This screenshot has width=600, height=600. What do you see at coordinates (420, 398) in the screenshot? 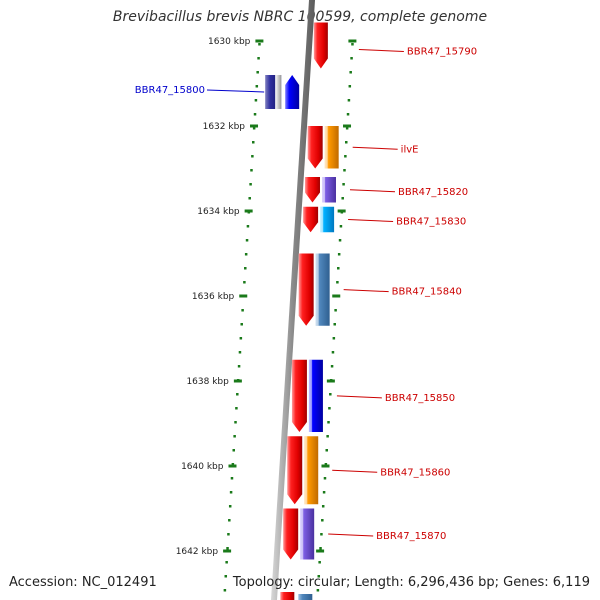
I see `gene-label: BBR47_15850` at bounding box center [420, 398].